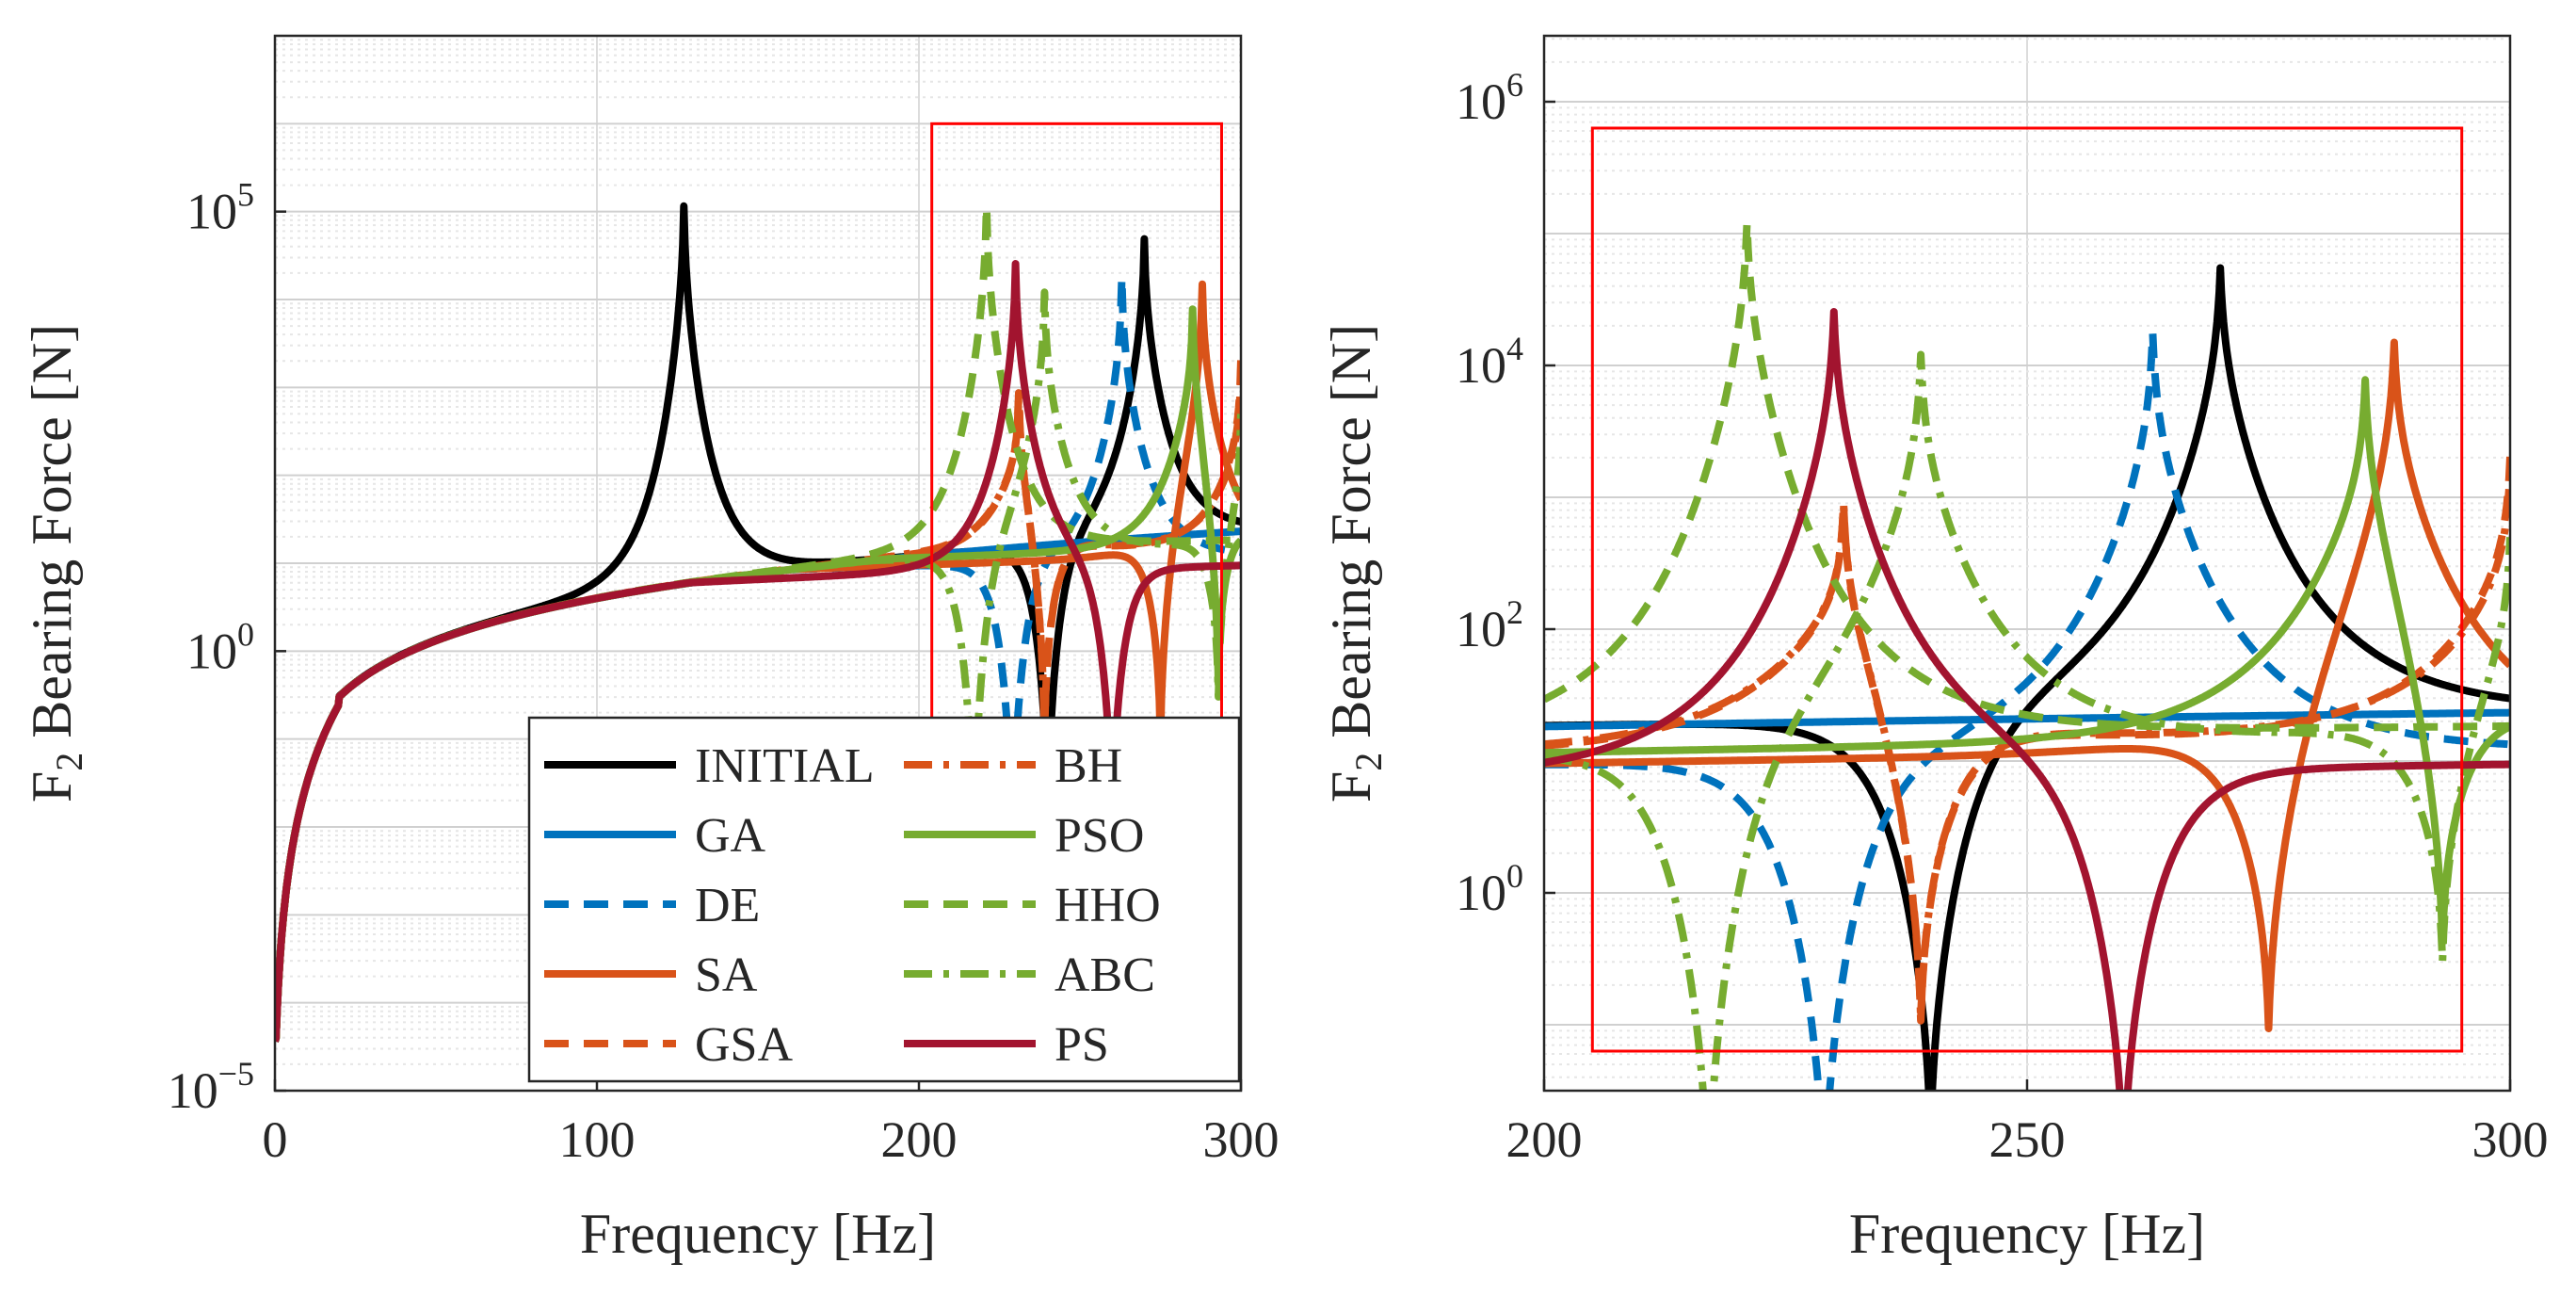 This screenshot has height=1296, width=2576. Describe the element at coordinates (785, 766) in the screenshot. I see `legend-label-initial: INITIAL` at that location.